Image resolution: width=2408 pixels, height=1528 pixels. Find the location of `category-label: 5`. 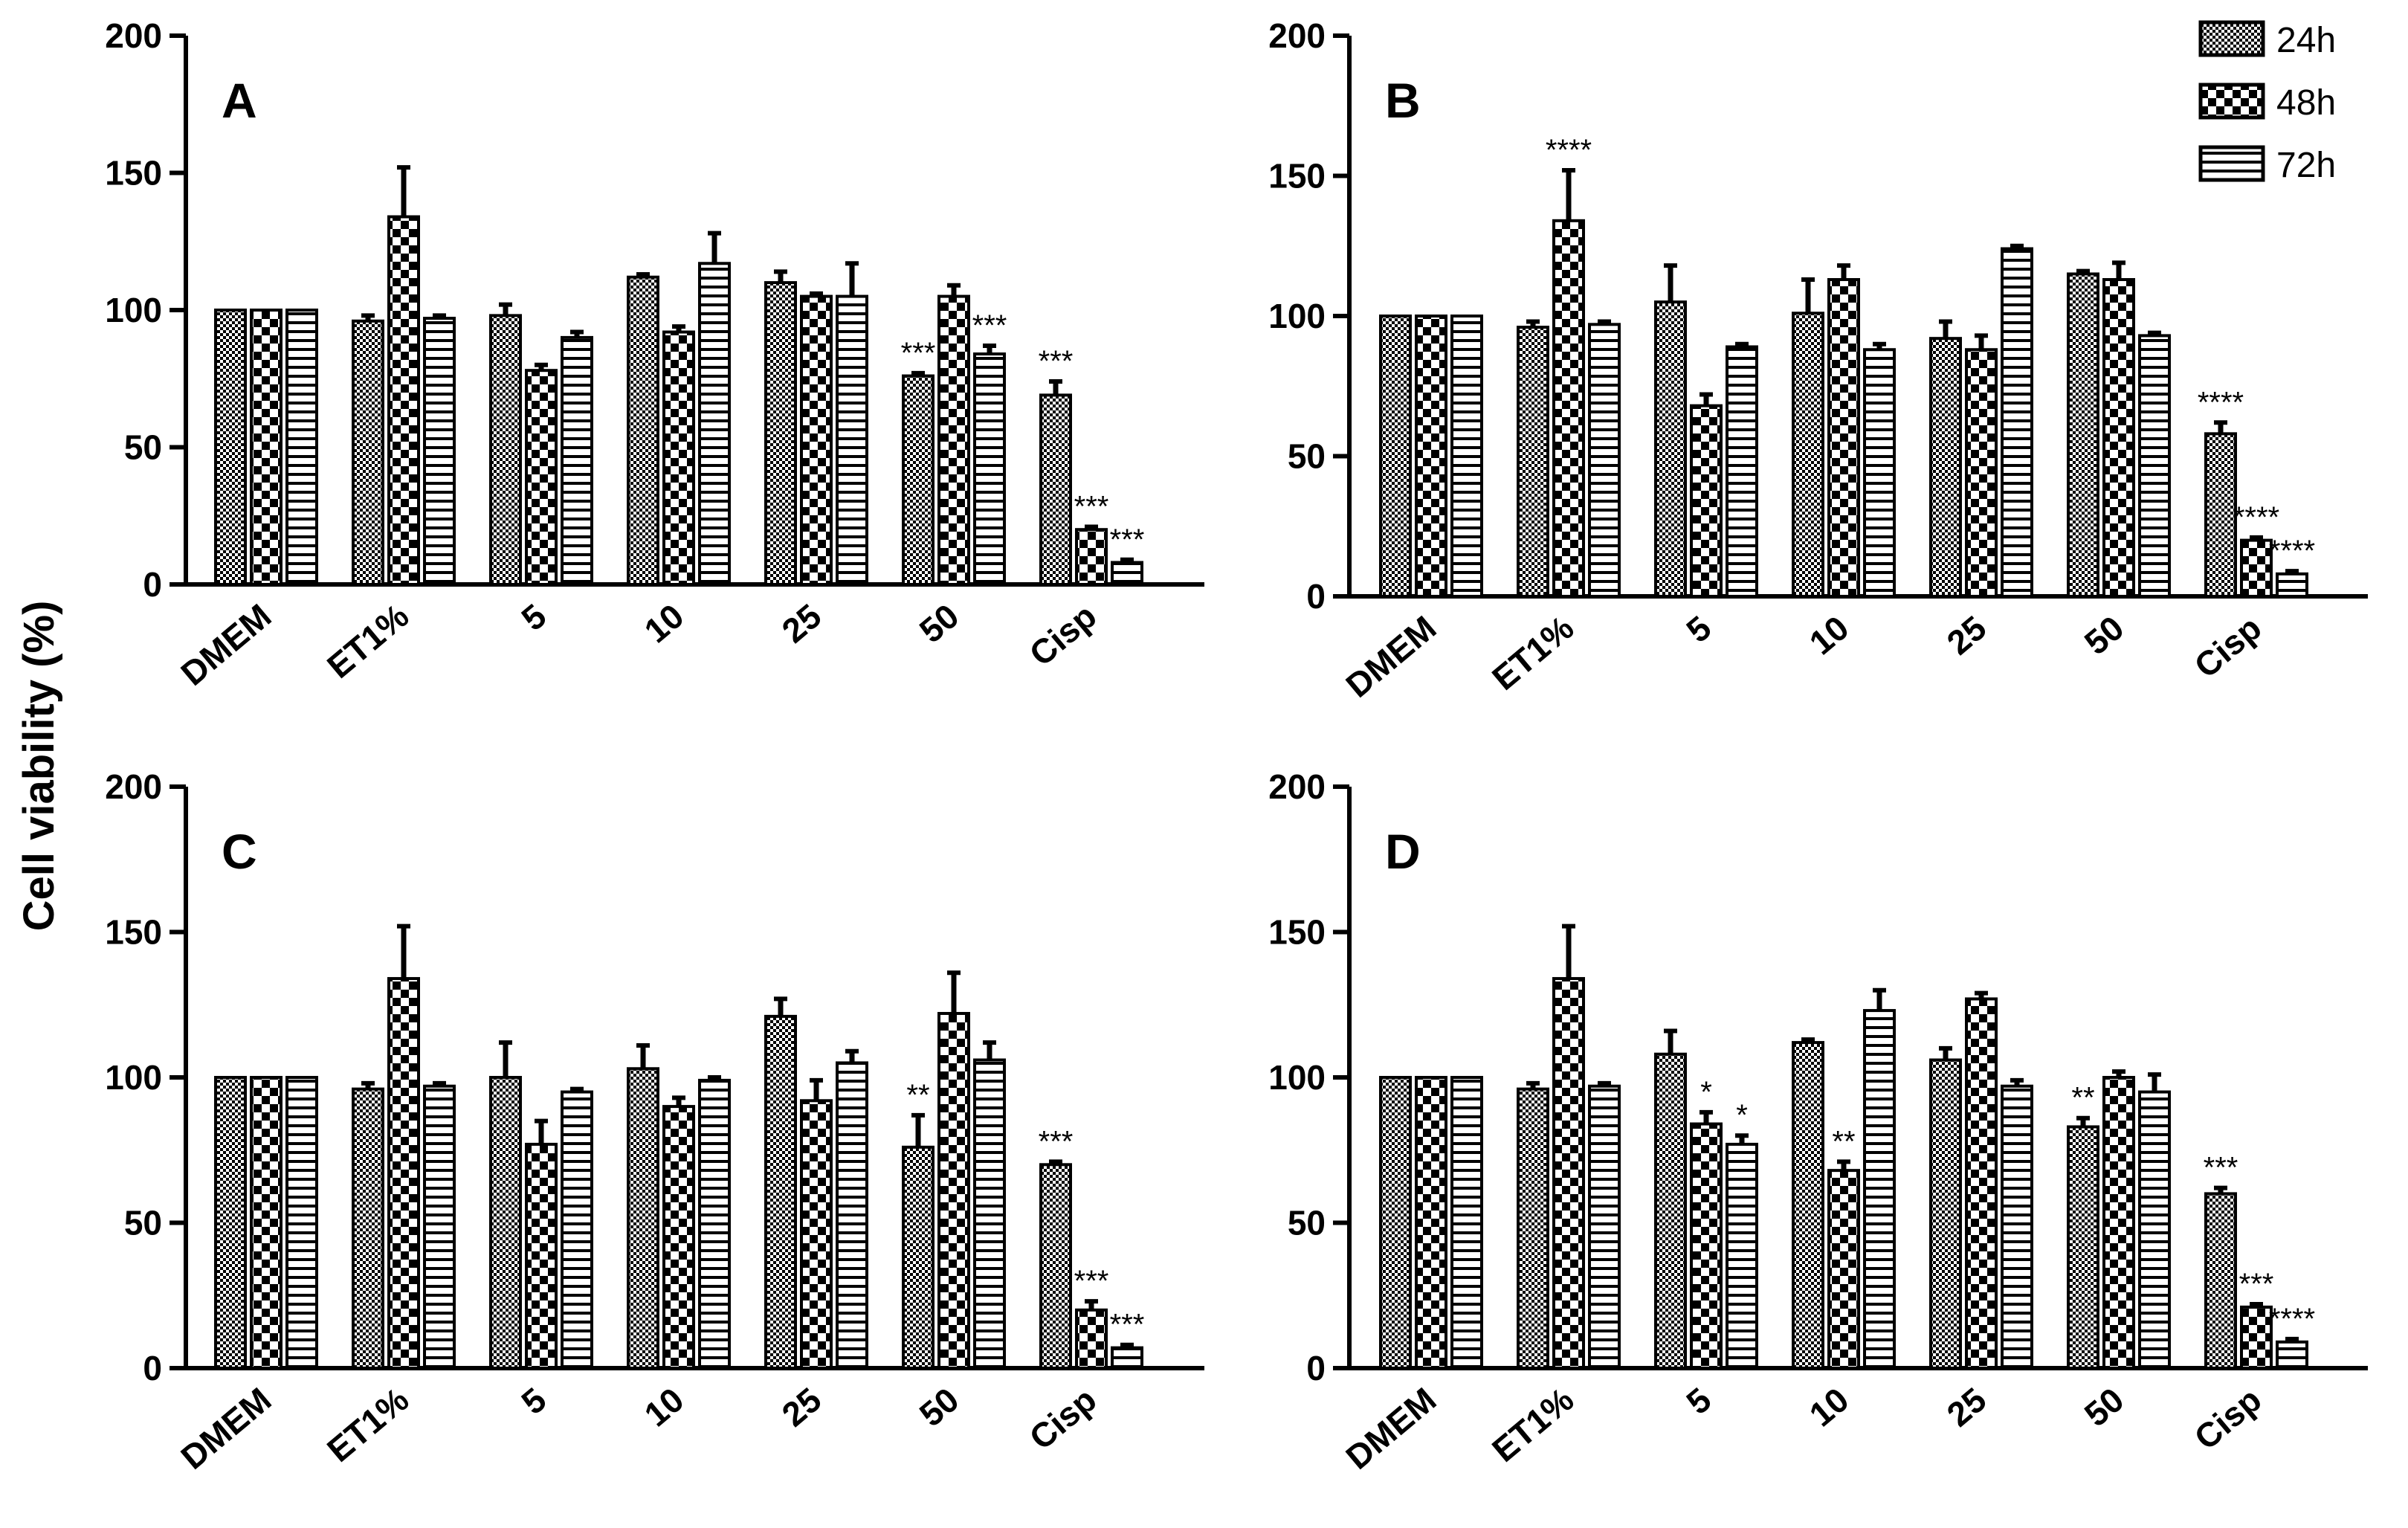

category-label: 5 is located at coordinates (1699, 1401).